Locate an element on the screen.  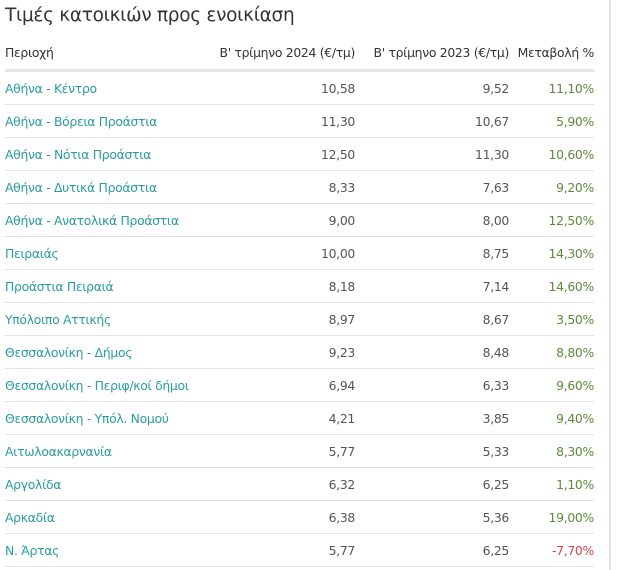
table-row: Υπόλοιπο Αττικής 8,97 8,67 3,50% is located at coordinates (299, 319).